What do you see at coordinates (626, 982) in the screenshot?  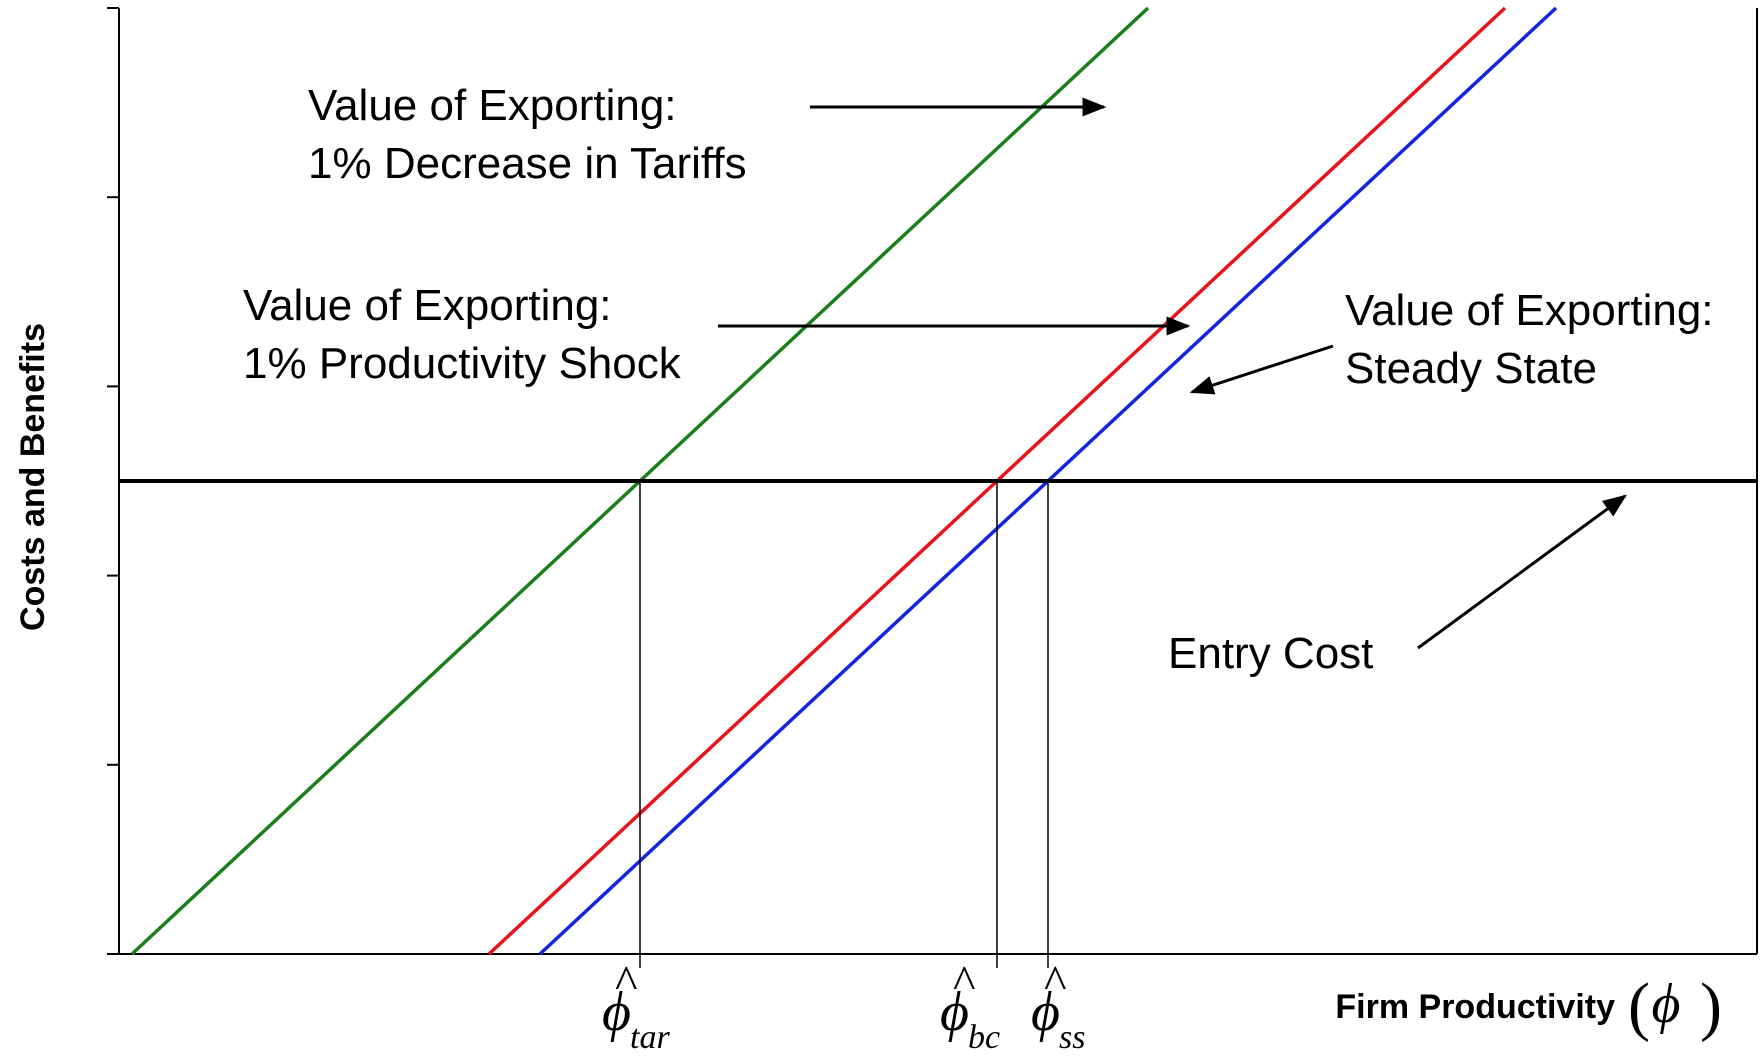 I see `x-tick-hat-tar: ^` at bounding box center [626, 982].